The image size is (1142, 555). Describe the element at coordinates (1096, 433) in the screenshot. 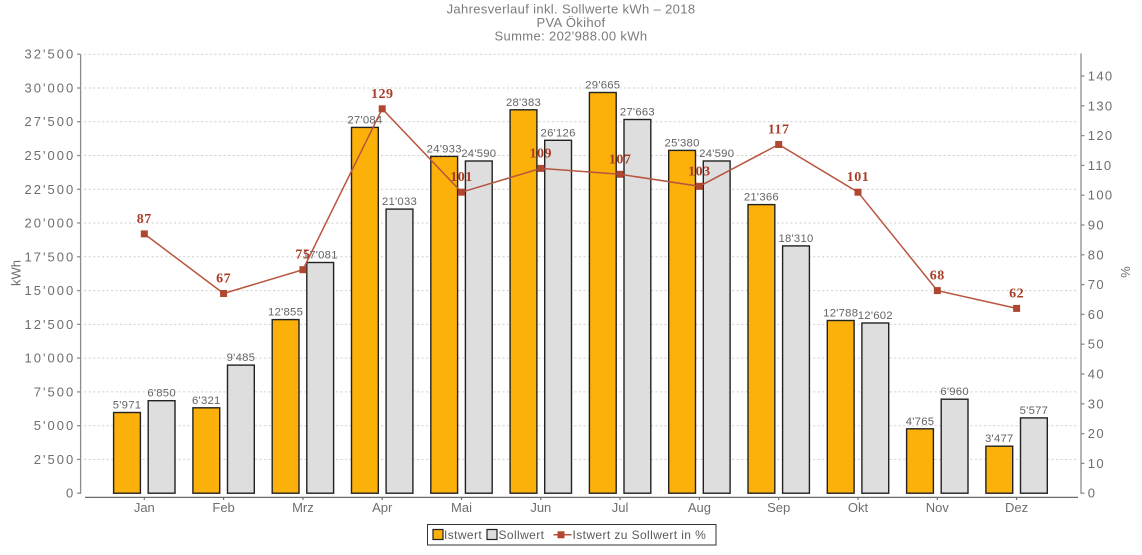

I see `svg-text: 20` at that location.